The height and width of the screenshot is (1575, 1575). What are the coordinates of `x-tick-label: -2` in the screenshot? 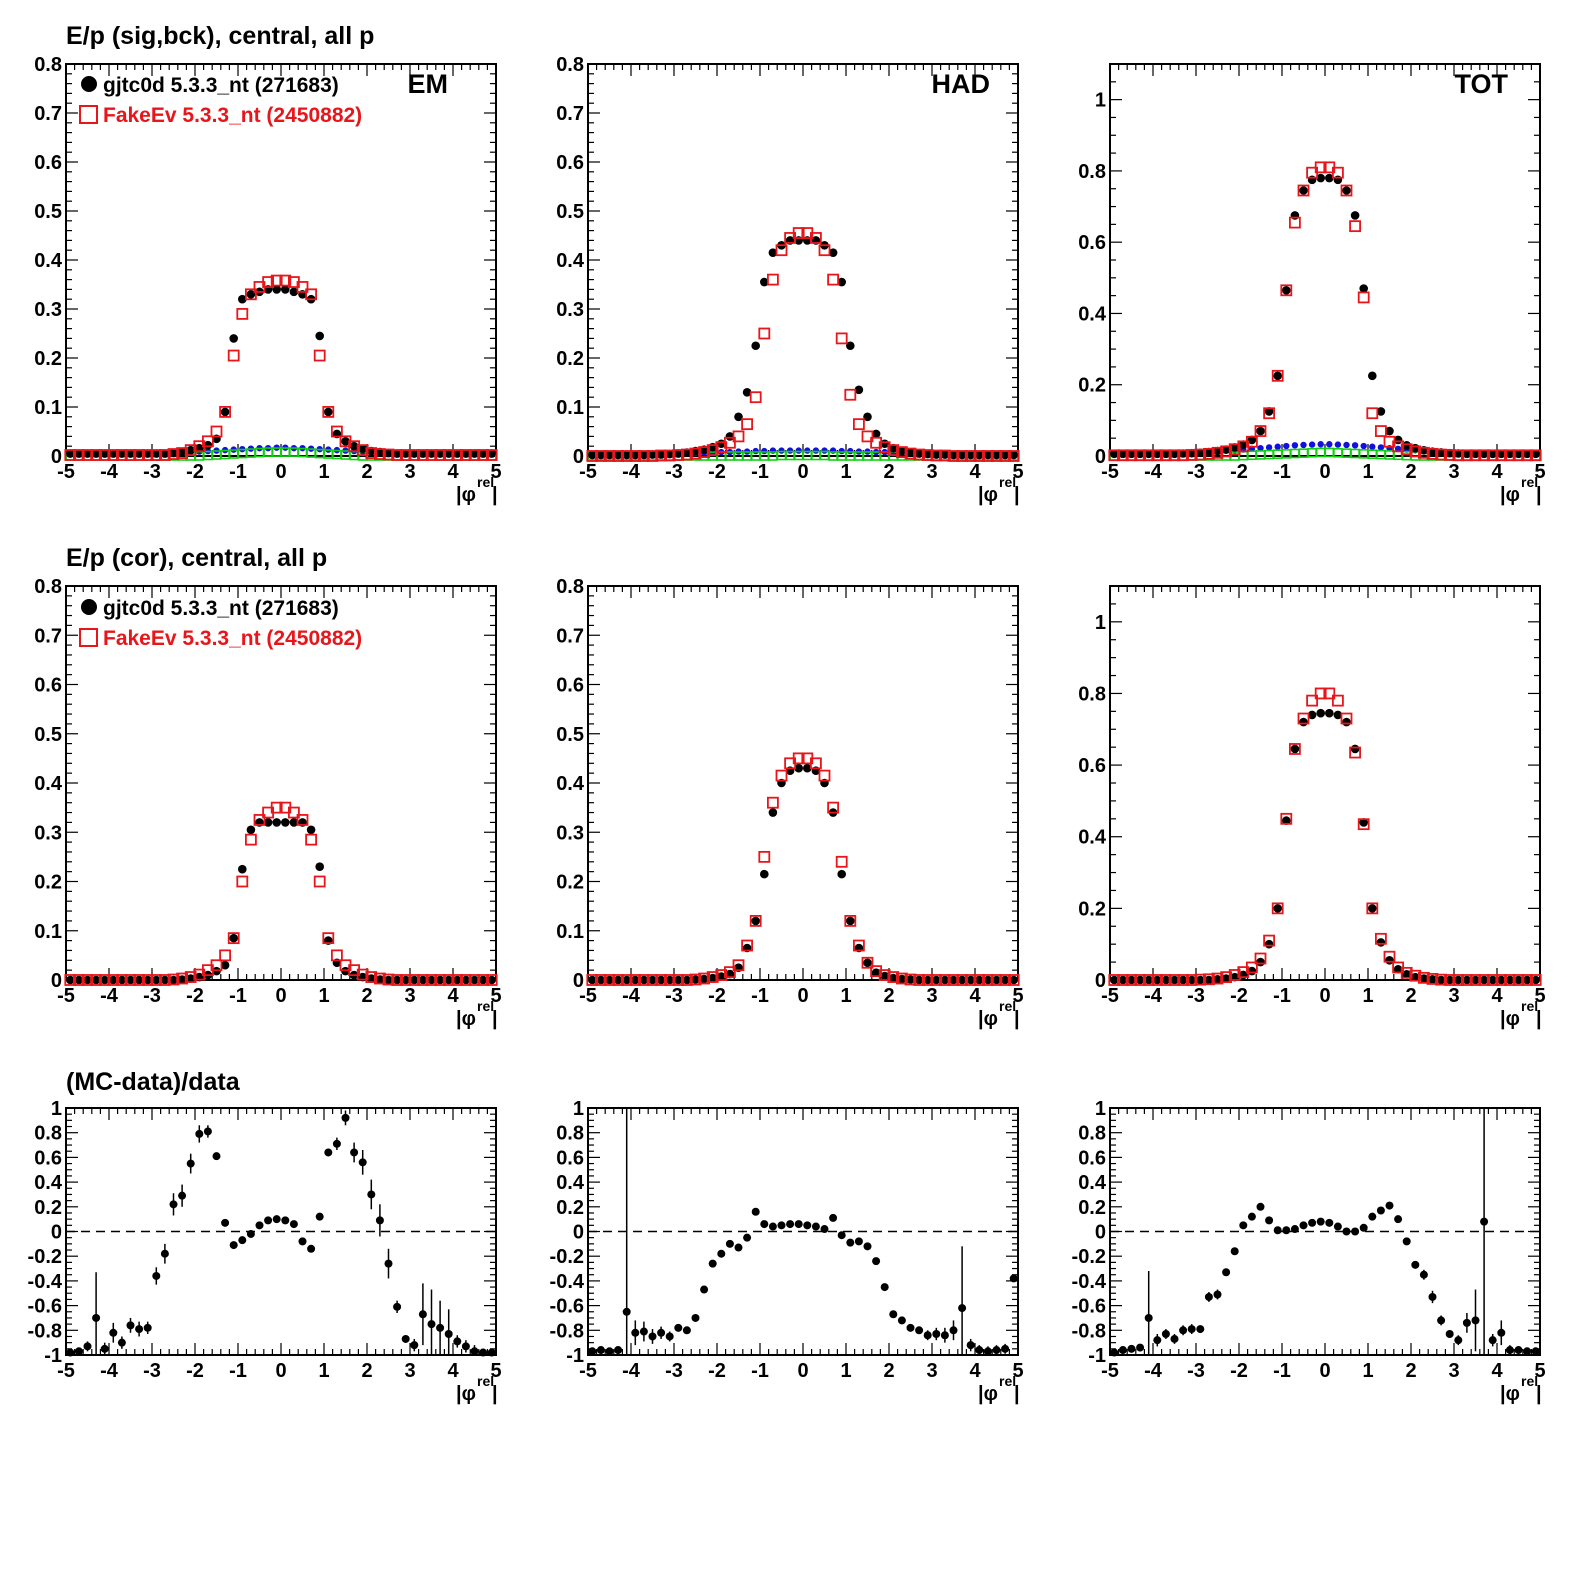 It's located at (195, 472).